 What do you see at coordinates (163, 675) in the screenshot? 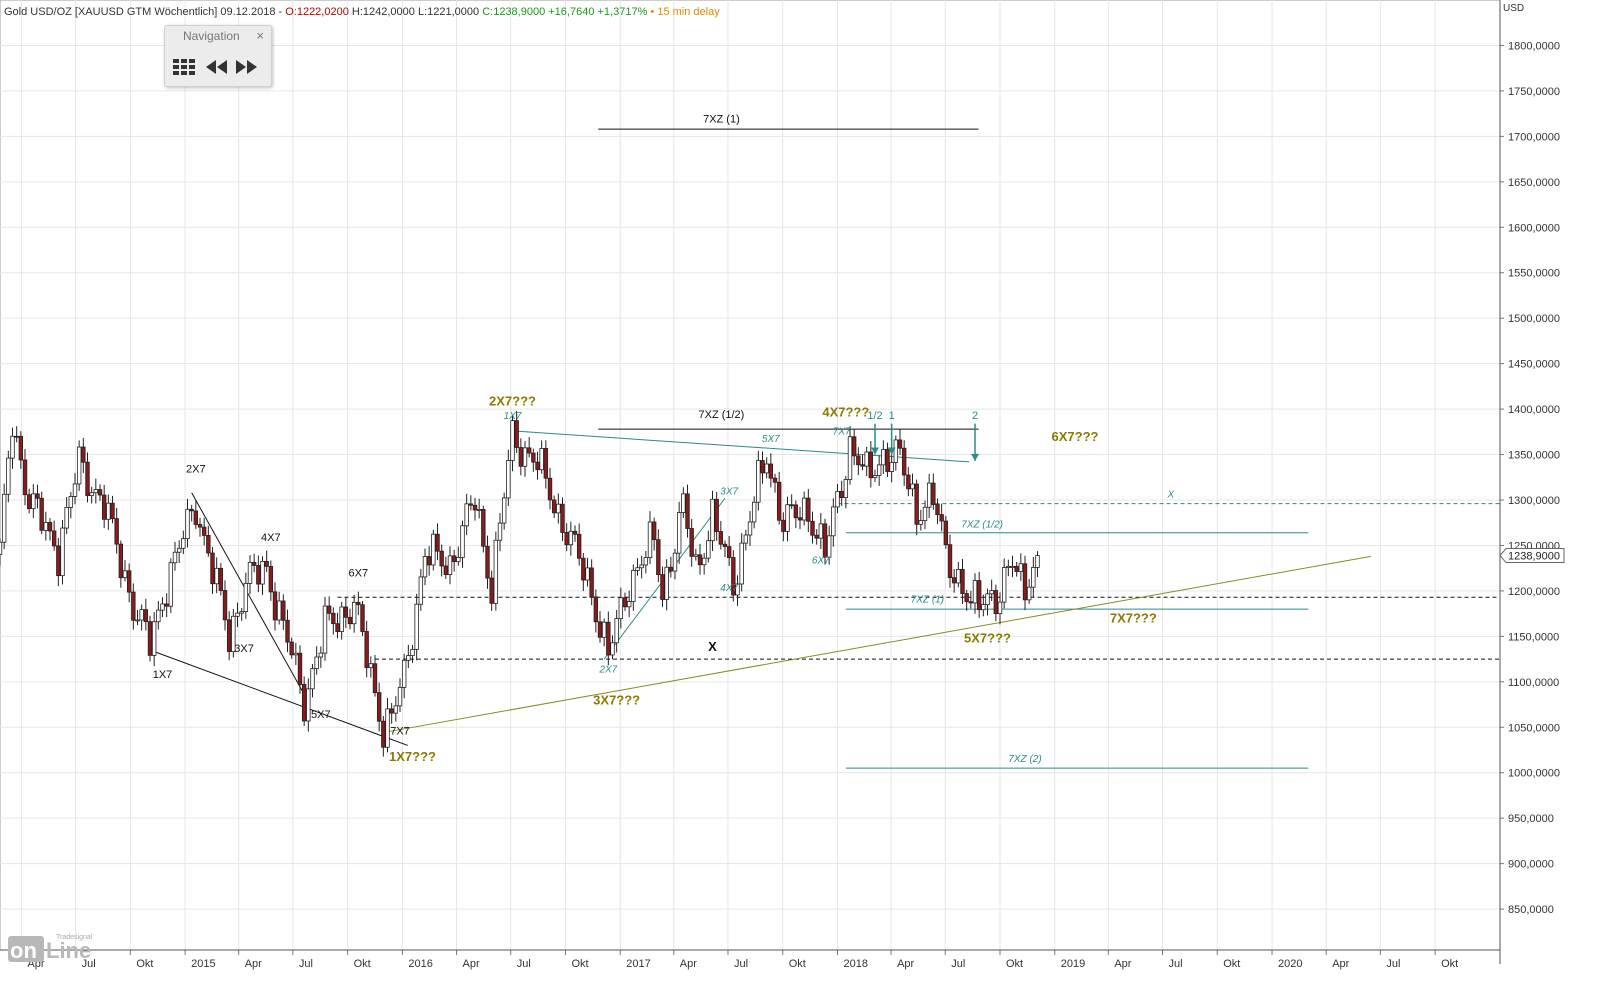
I see `chart-annotation: 1X7` at bounding box center [163, 675].